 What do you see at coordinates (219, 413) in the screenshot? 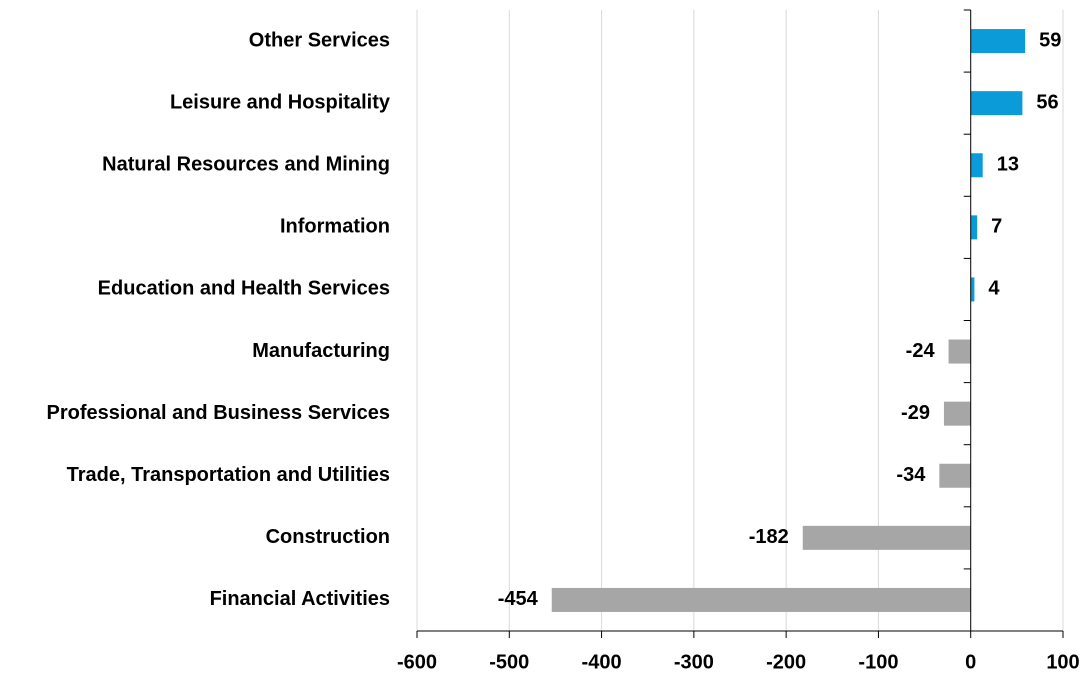
I see `y-tick-label: Professional and Business Services` at bounding box center [219, 413].